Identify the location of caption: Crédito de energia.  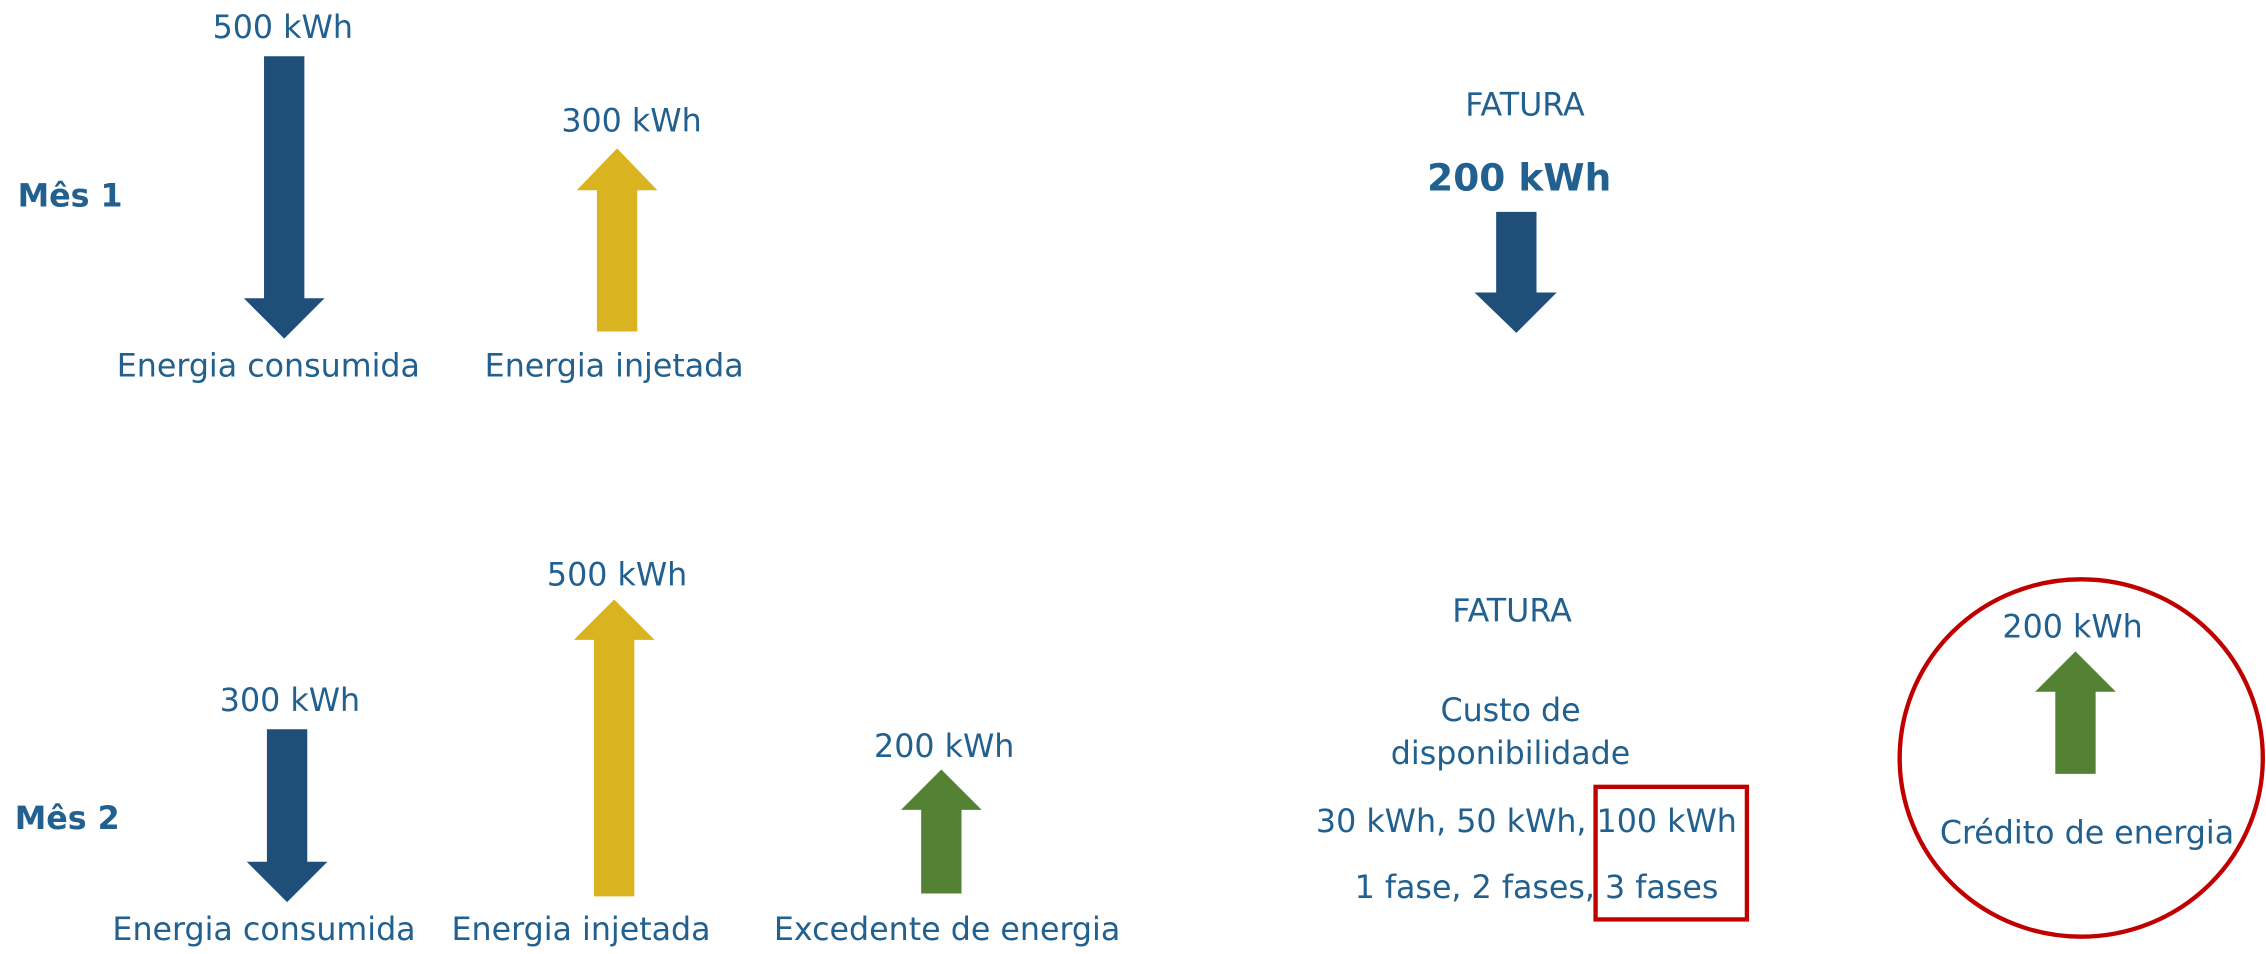
(2087, 833).